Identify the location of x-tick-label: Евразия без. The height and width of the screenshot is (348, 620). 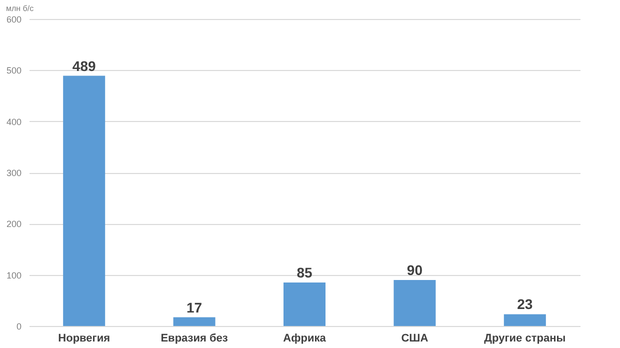
(194, 338).